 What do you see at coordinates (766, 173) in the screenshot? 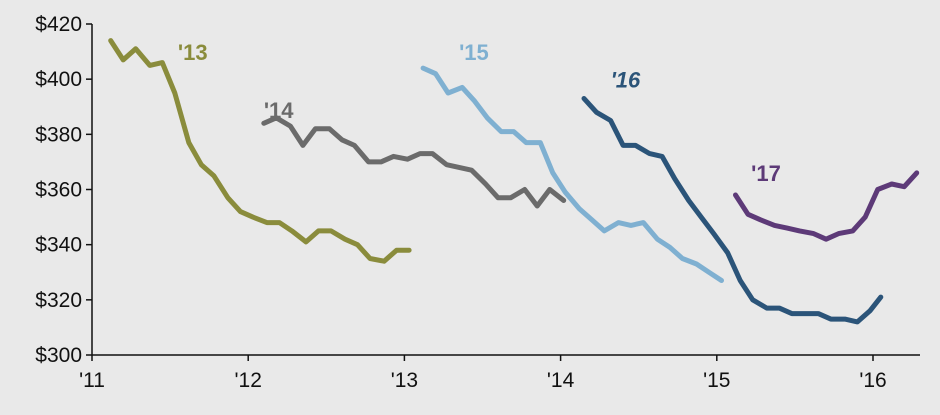
I see `series-label-17: '17` at bounding box center [766, 173].